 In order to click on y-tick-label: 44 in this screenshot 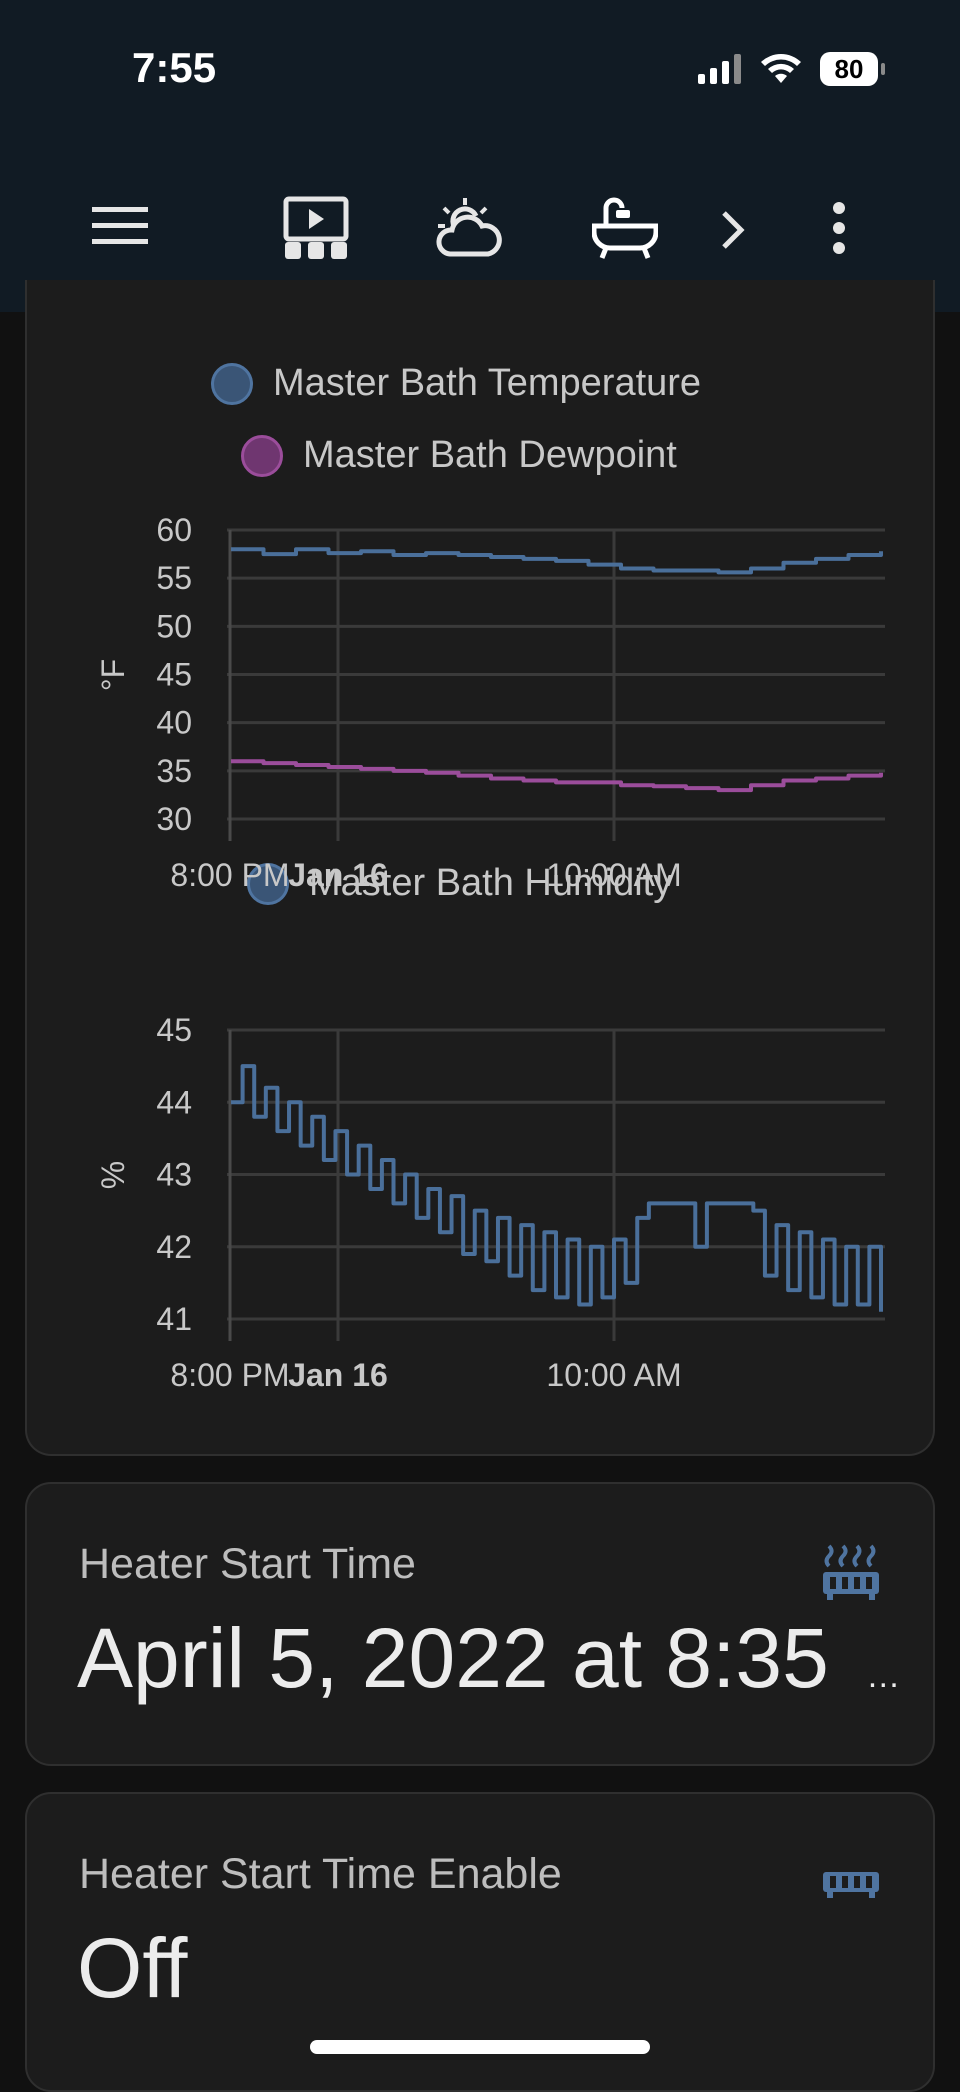, I will do `click(174, 1102)`.